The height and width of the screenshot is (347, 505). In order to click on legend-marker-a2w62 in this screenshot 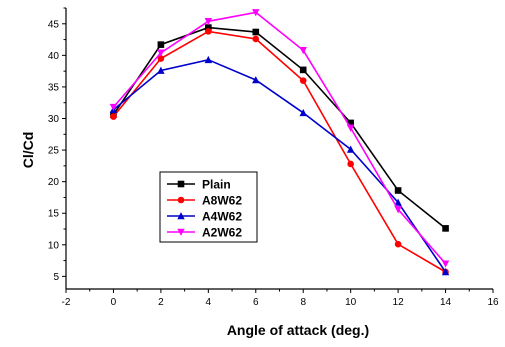, I will do `click(181, 232)`.